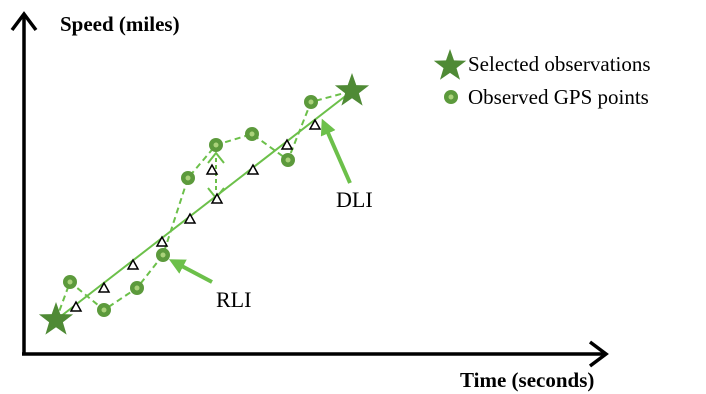 The image size is (706, 394). What do you see at coordinates (558, 97) in the screenshot?
I see `legend-observed-label: Observed GPS points` at bounding box center [558, 97].